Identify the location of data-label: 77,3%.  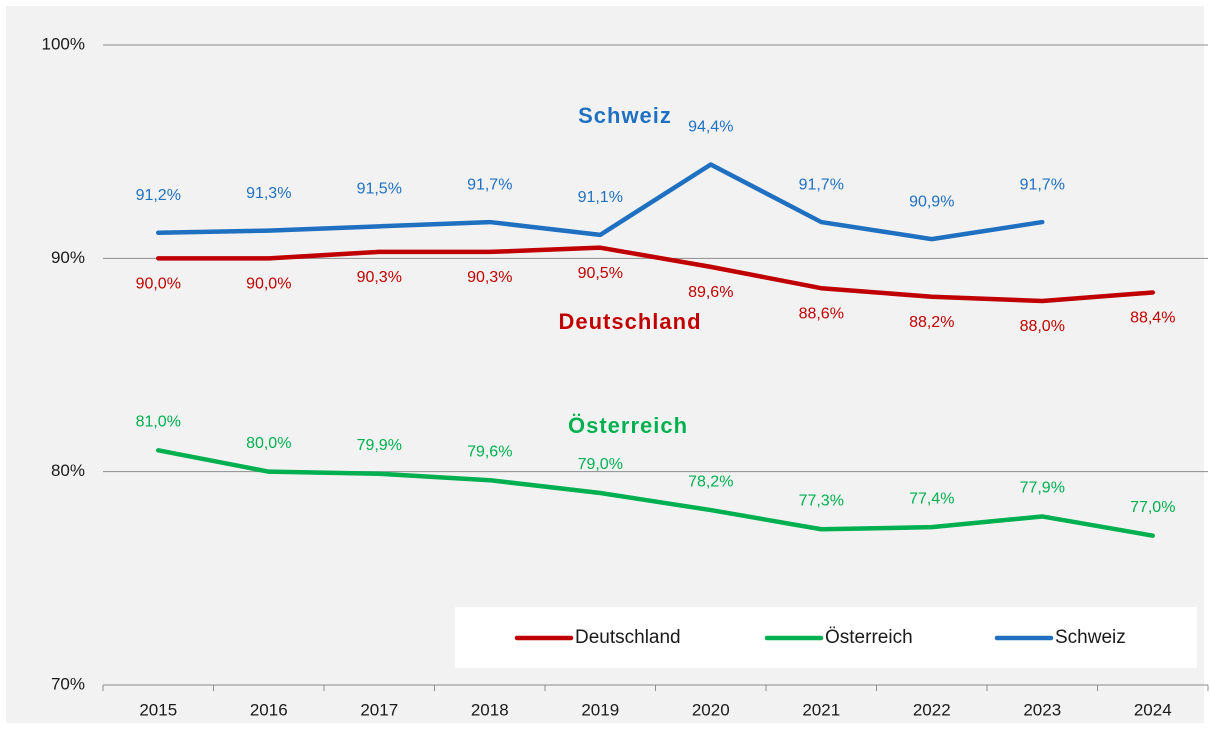
(821, 500).